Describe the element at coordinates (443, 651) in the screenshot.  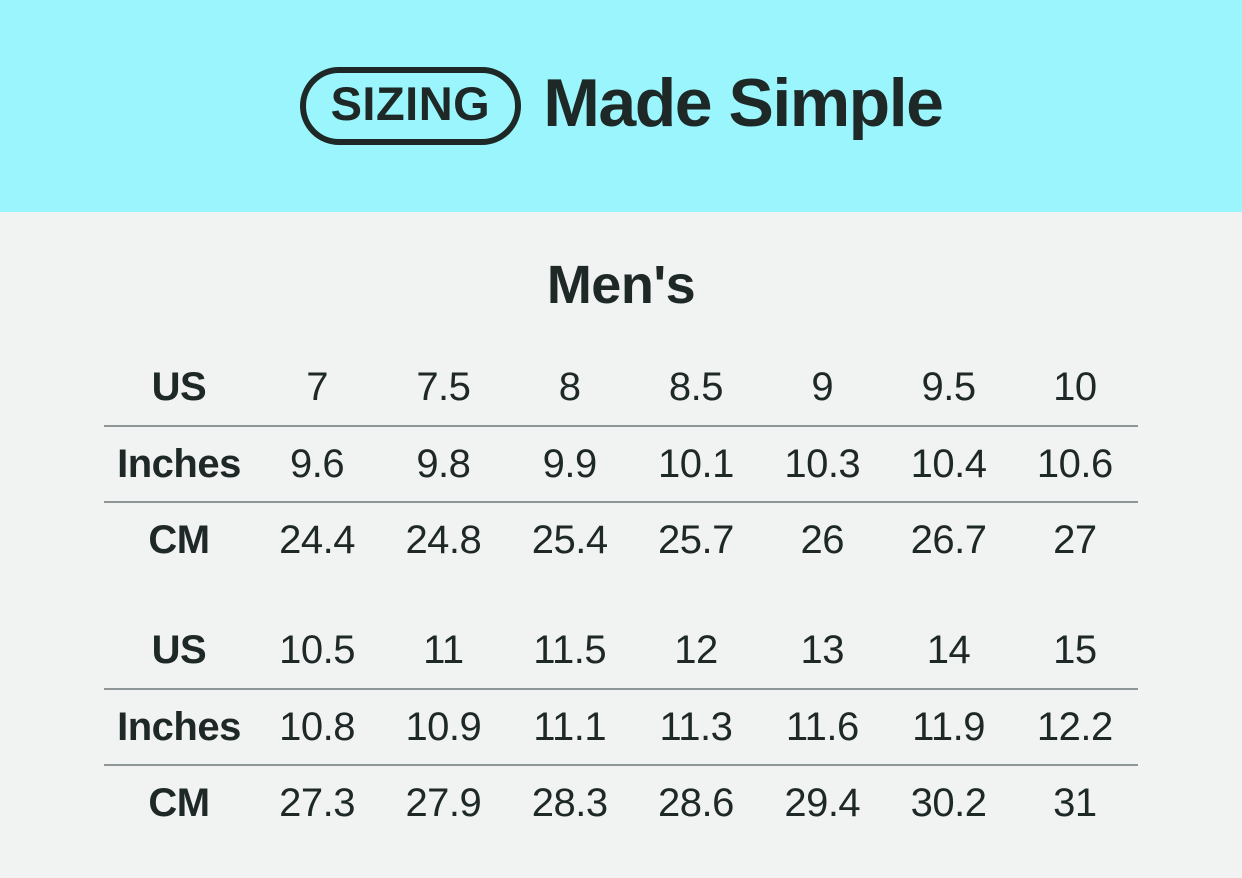
I see `size-cell: 11` at that location.